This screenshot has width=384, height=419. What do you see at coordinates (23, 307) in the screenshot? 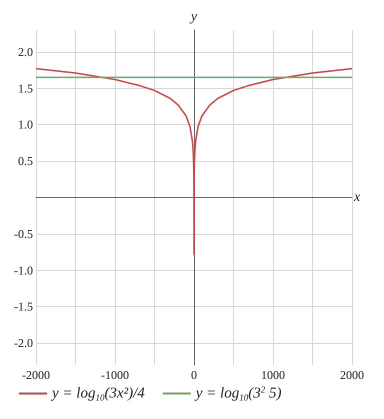
I see `y-tick-label: -1.5` at bounding box center [23, 307].